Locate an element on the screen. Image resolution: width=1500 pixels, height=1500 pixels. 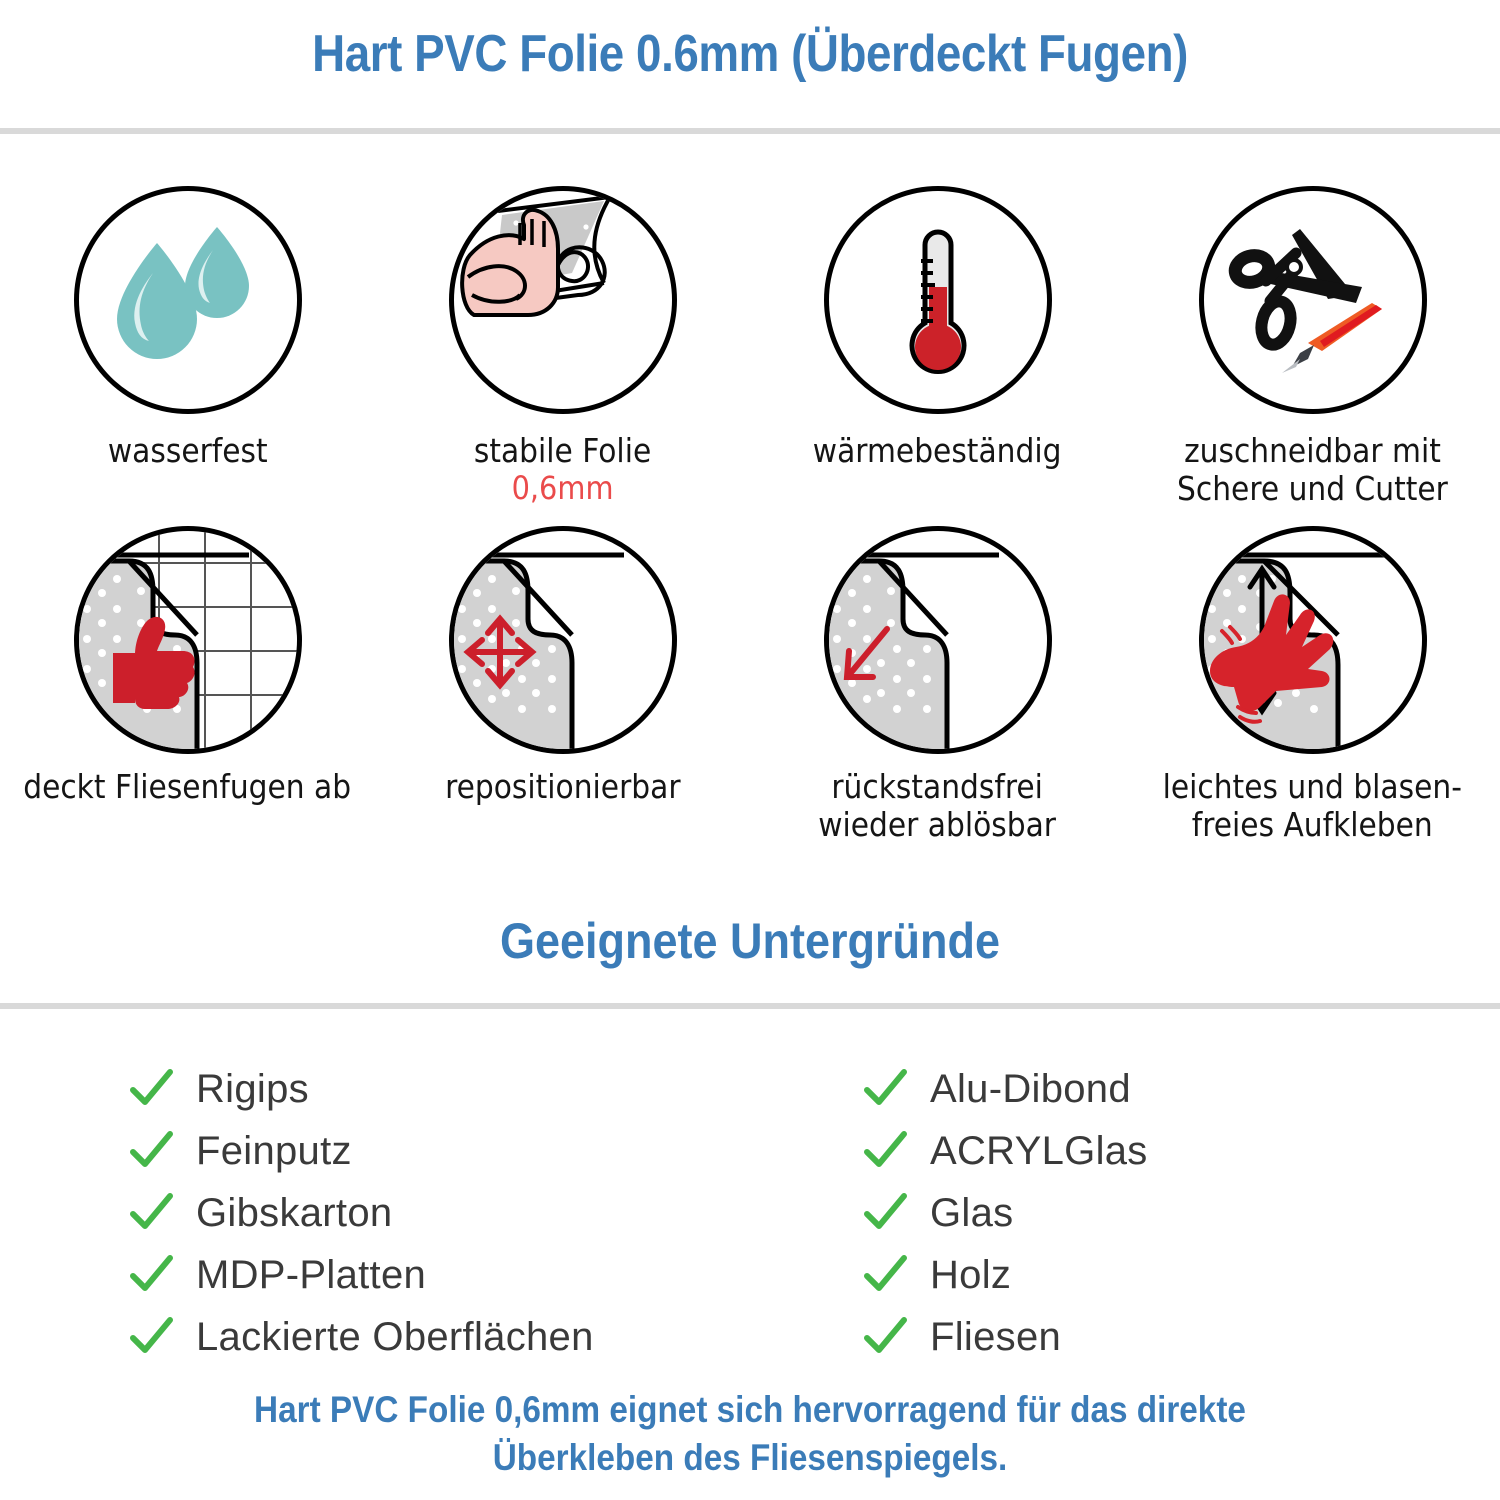
list-item: Feinputz is located at coordinates (439, 1151).